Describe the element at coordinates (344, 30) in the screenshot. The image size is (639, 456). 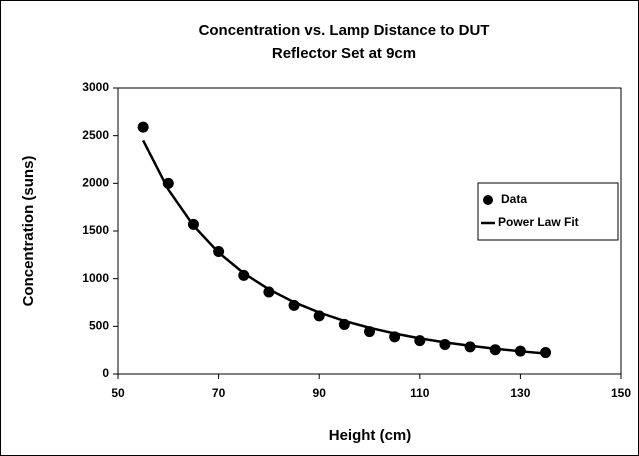
I see `chart-title: Concentration vs. Lamp Distance to DUT` at that location.